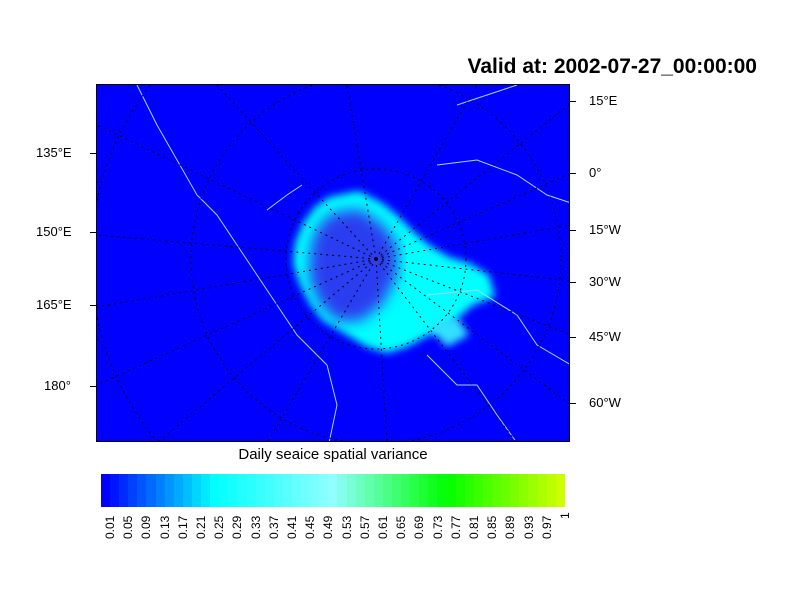 Image resolution: width=792 pixels, height=612 pixels. I want to click on colorbar-title: Daily seaice spatial variance, so click(333, 454).